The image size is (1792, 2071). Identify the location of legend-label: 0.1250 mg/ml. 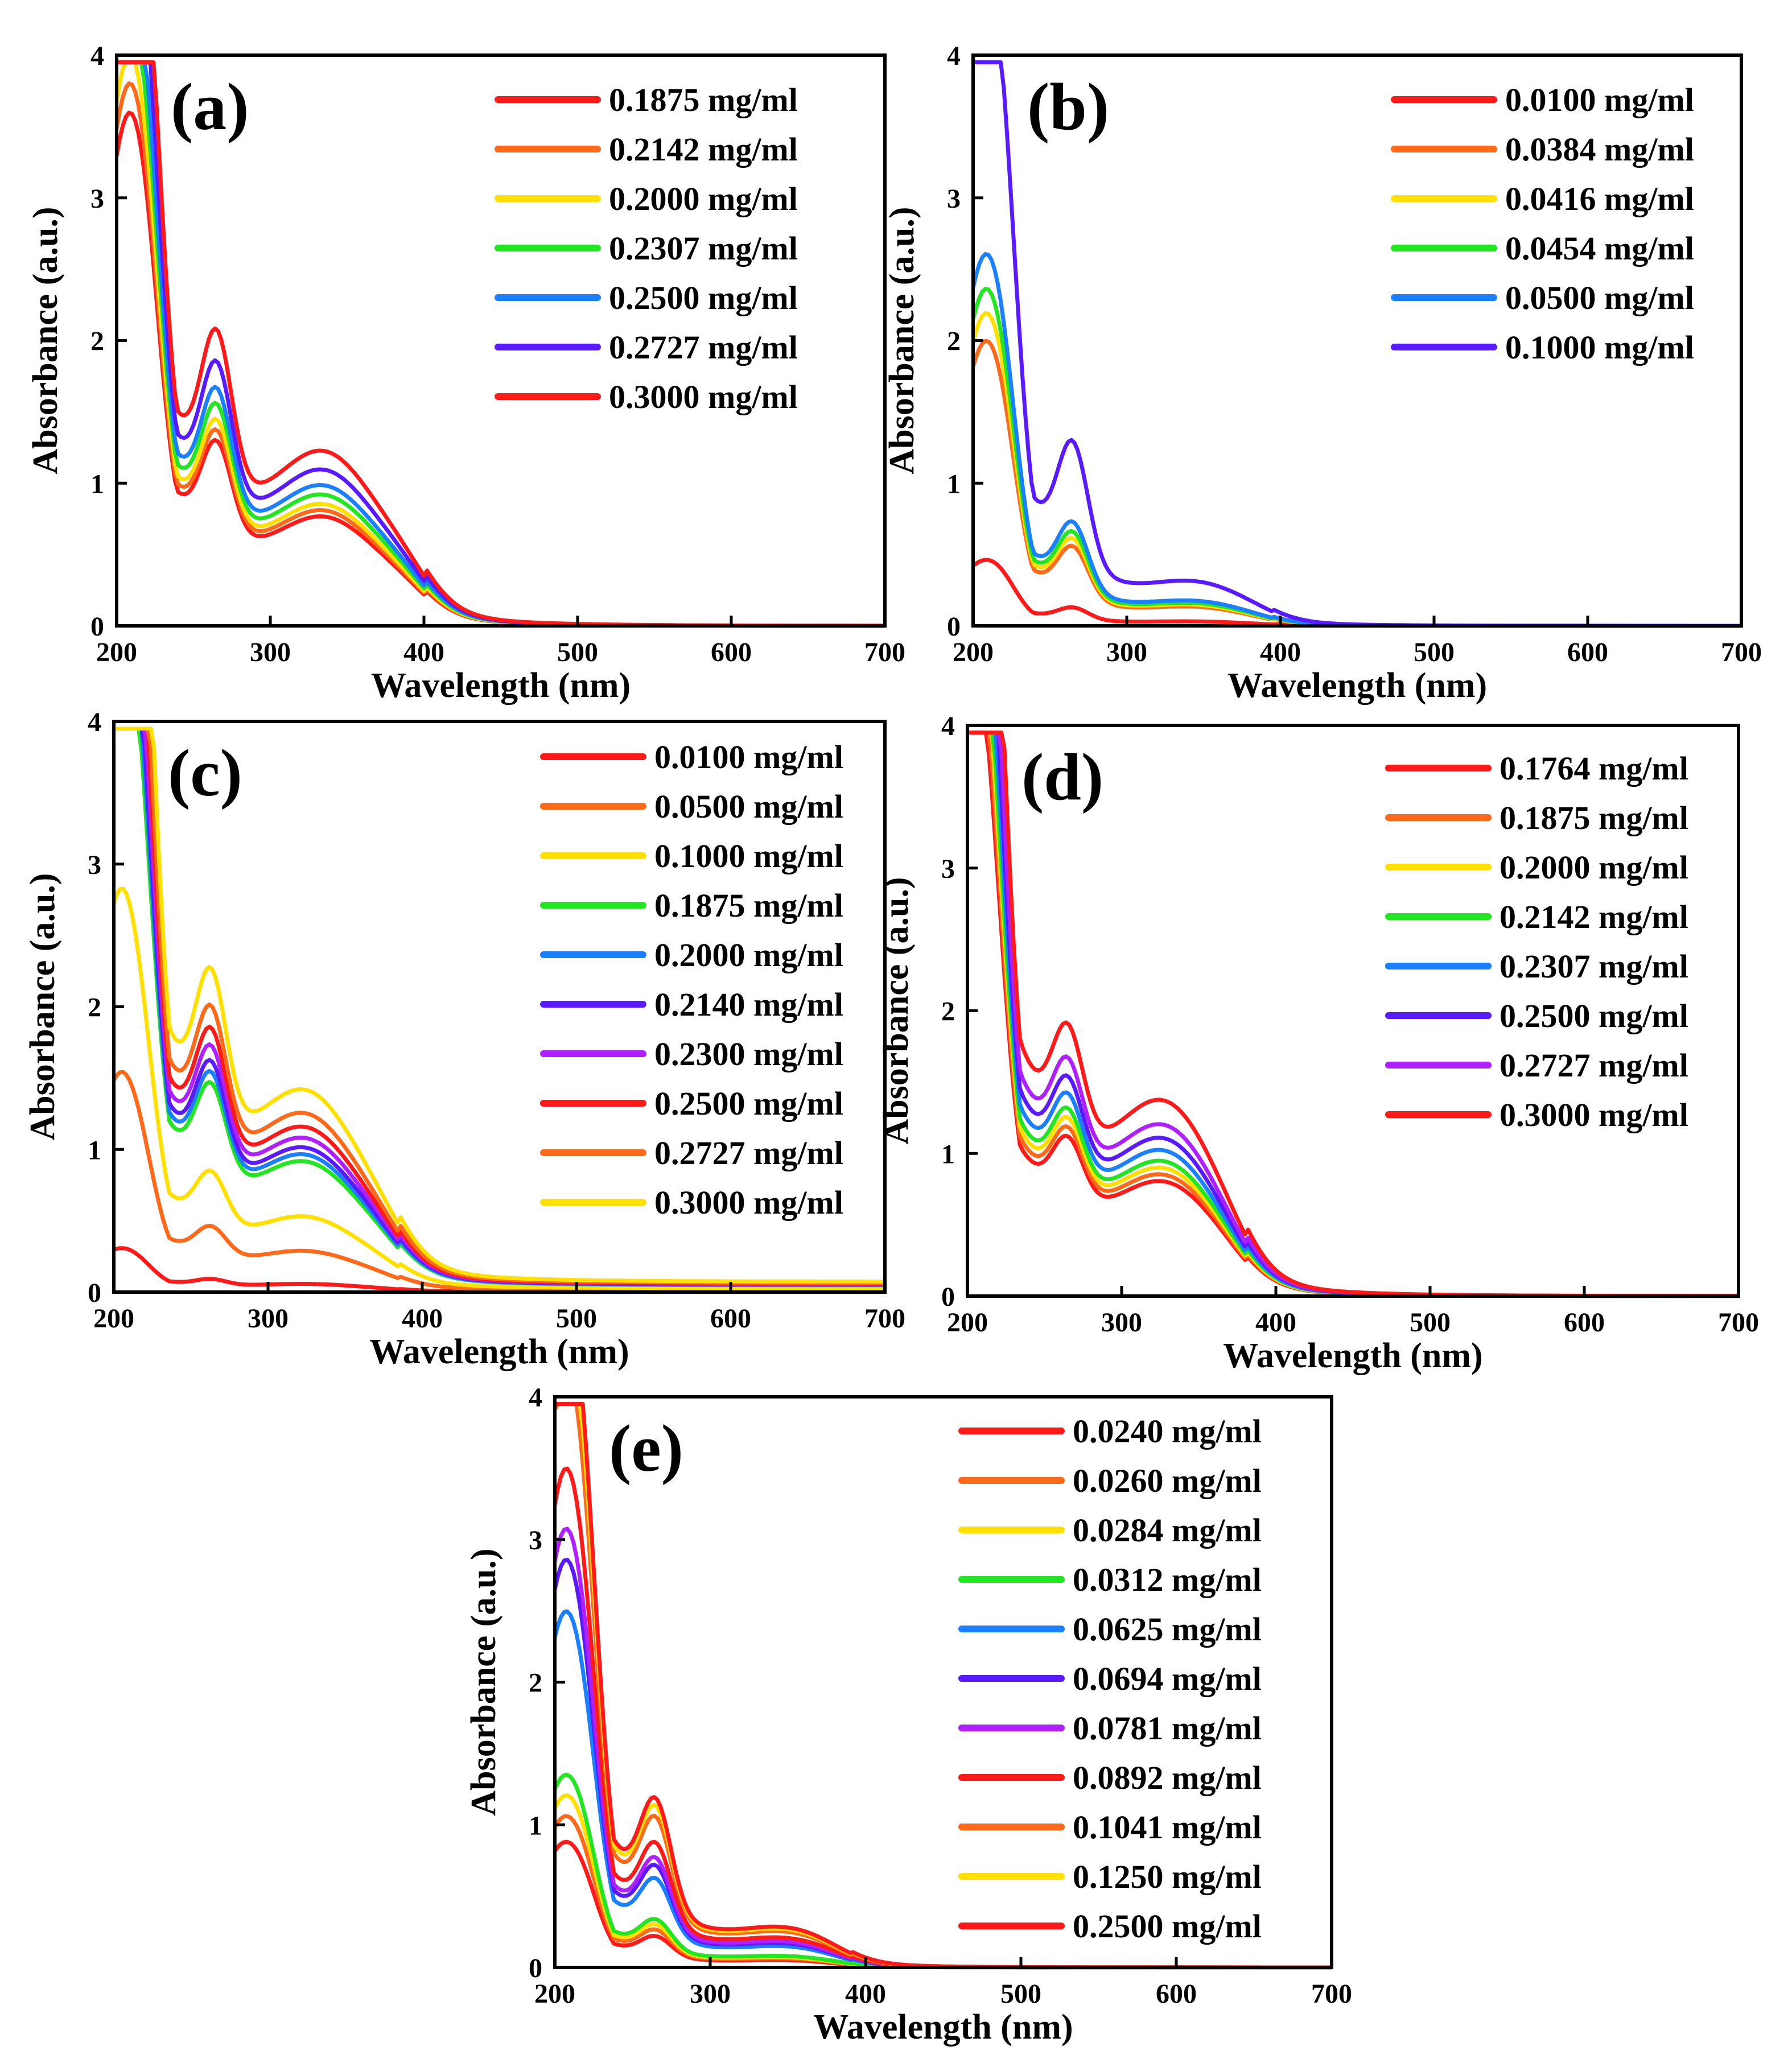
(1167, 1876).